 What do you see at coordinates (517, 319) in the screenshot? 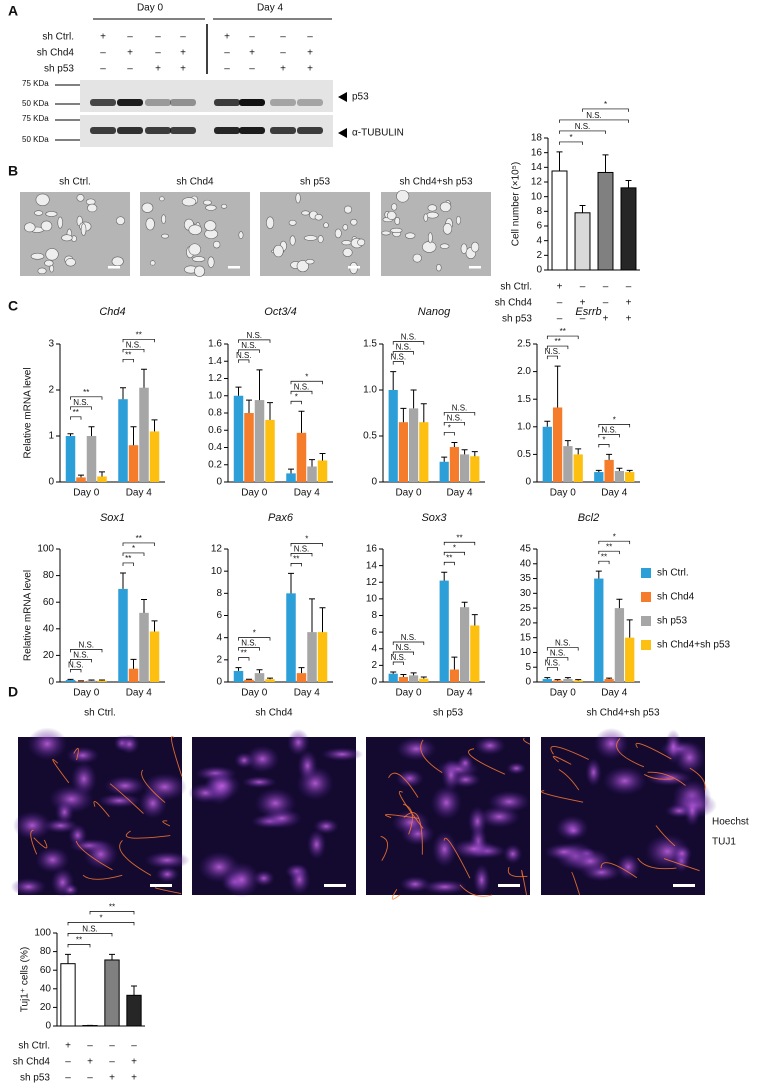
I see `condition-label: sh p53` at bounding box center [517, 319].